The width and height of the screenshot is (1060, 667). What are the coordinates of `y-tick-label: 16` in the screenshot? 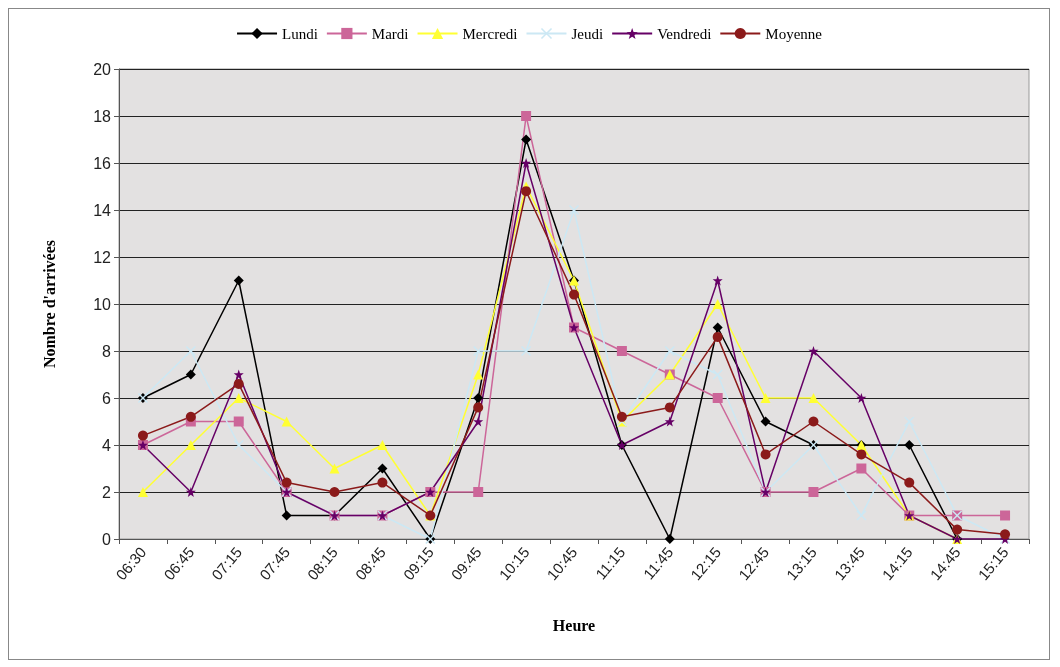 It's located at (102, 163).